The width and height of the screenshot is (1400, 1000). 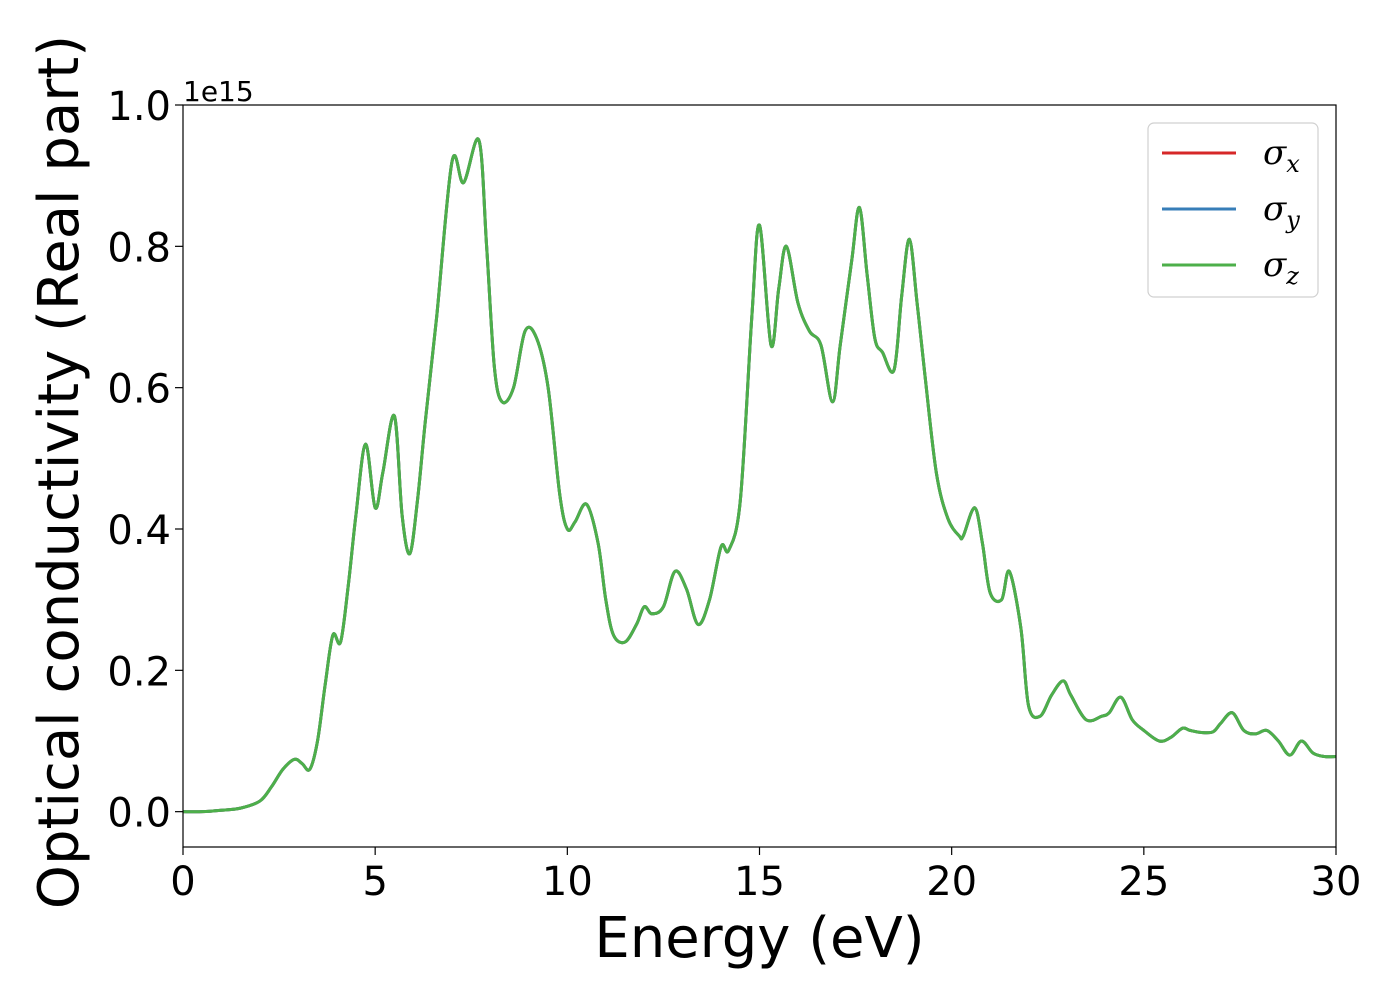 I want to click on legend-subscript: x, so click(x=1293, y=164).